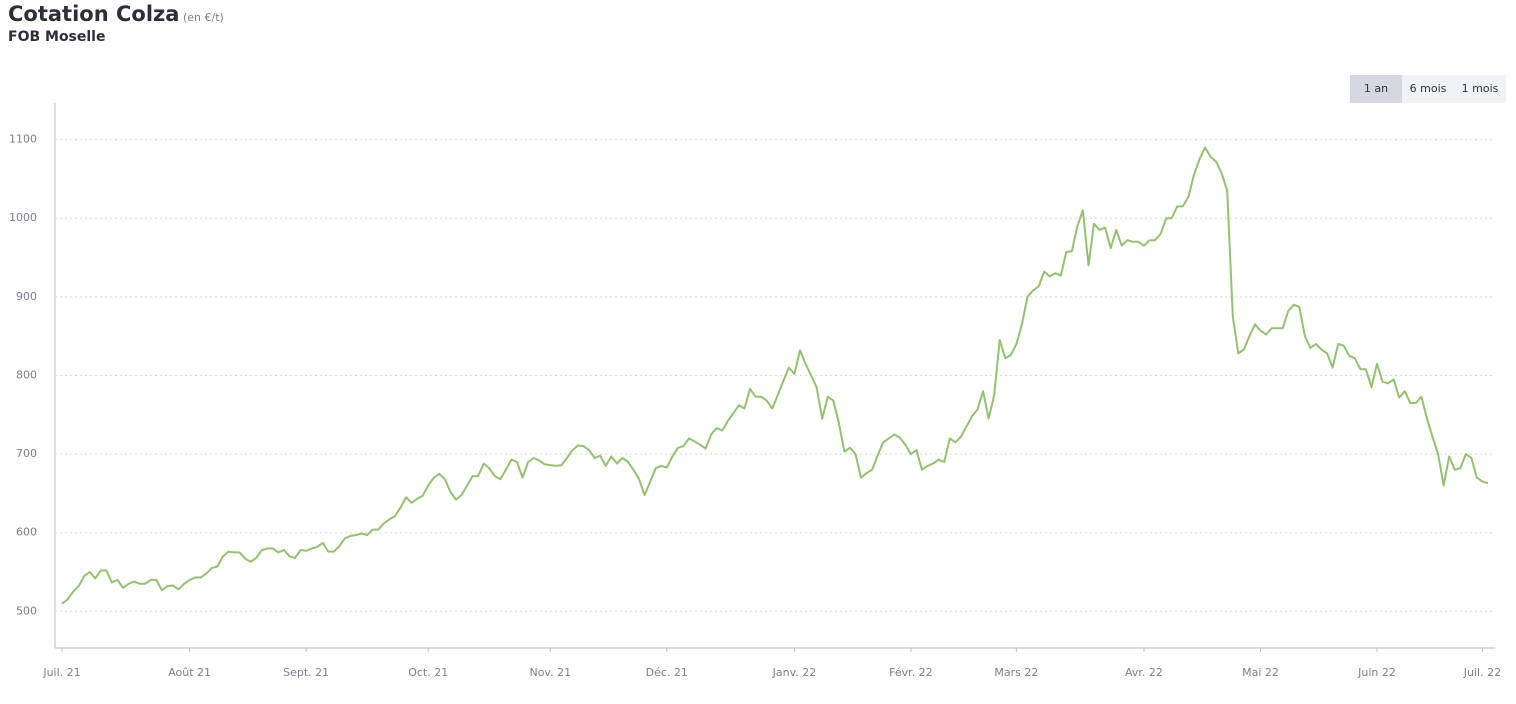 The height and width of the screenshot is (704, 1516). What do you see at coordinates (61, 672) in the screenshot?
I see `x-tick-label: Juil. 21` at bounding box center [61, 672].